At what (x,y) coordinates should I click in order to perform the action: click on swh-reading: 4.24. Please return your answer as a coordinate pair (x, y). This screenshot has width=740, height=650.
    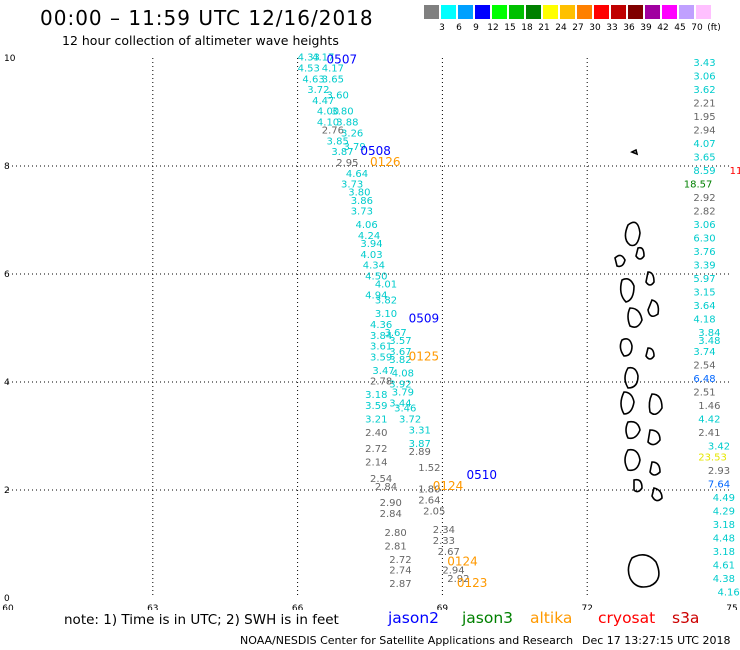
    Looking at the image, I should click on (369, 236).